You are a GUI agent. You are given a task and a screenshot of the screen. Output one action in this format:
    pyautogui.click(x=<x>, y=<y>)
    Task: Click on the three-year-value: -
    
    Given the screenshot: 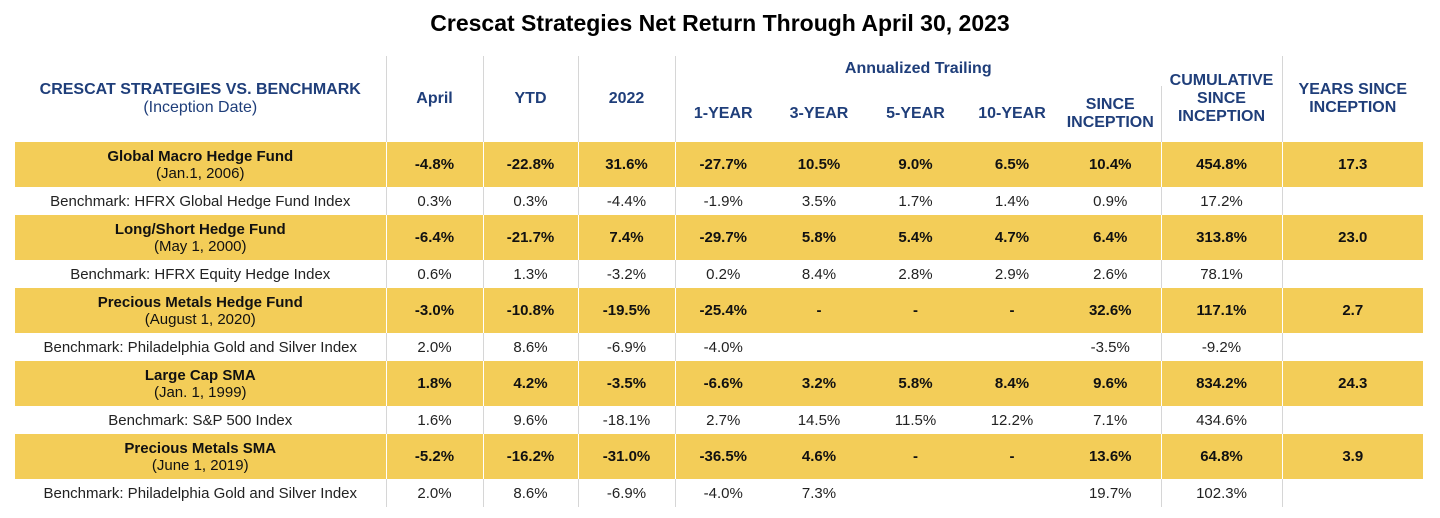 What is the action you would take?
    pyautogui.click(x=819, y=310)
    